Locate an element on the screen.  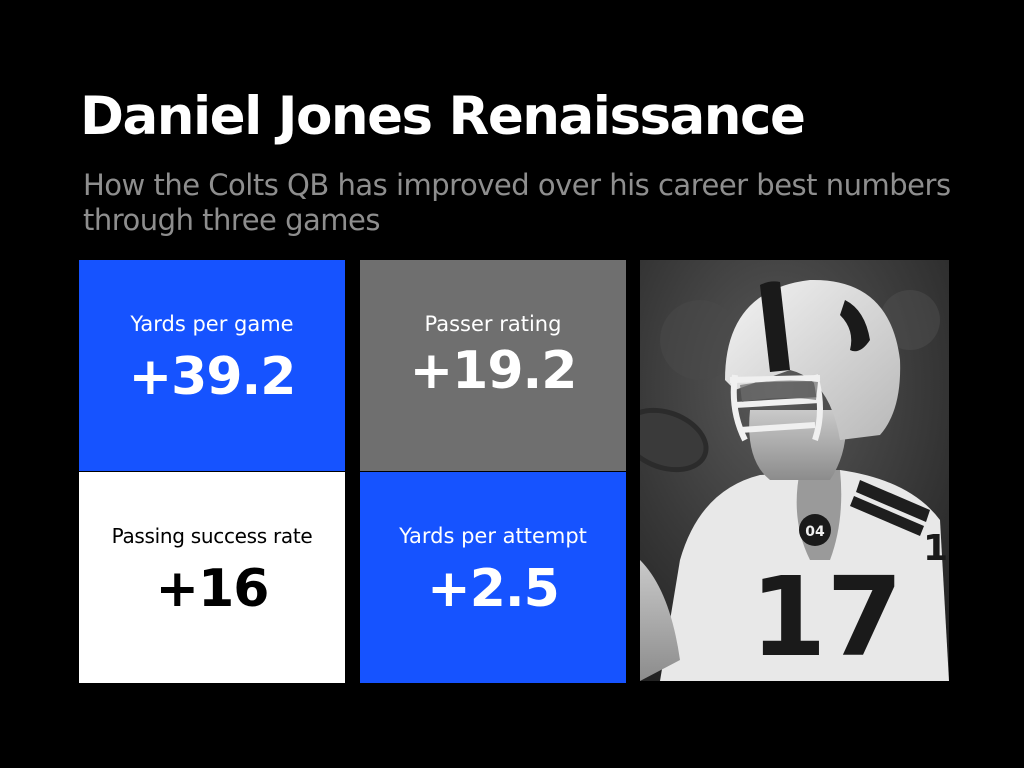
stat-card-yards-per-attempt: Yards per attempt +2.5 is located at coordinates (493, 577).